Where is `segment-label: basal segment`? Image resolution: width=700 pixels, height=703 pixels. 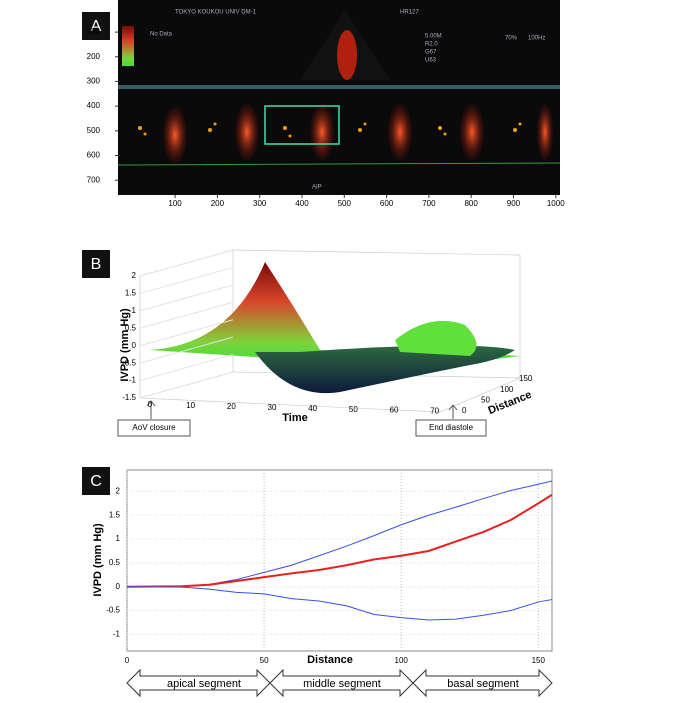
segment-label: basal segment is located at coordinates (483, 684).